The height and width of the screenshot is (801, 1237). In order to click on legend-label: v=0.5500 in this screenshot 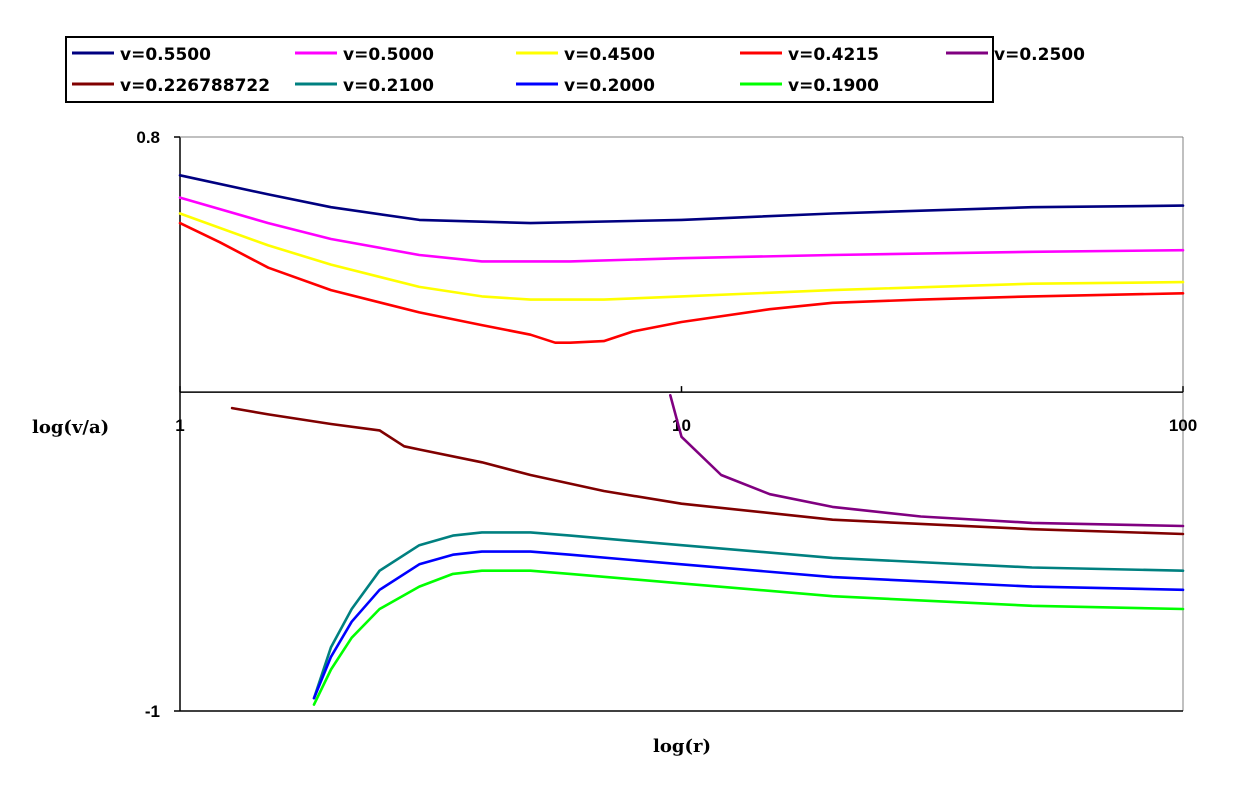, I will do `click(165, 55)`.